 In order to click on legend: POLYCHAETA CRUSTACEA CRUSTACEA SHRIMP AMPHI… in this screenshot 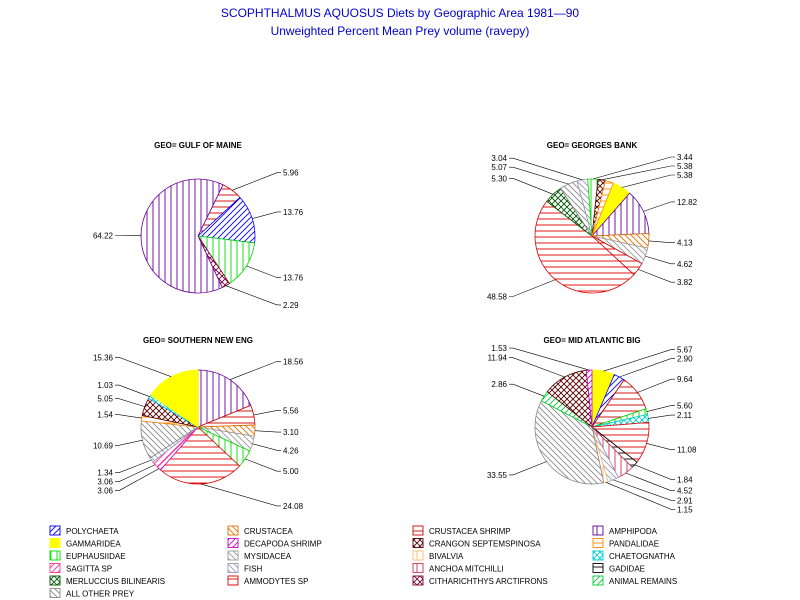, I will do `click(363, 562)`.